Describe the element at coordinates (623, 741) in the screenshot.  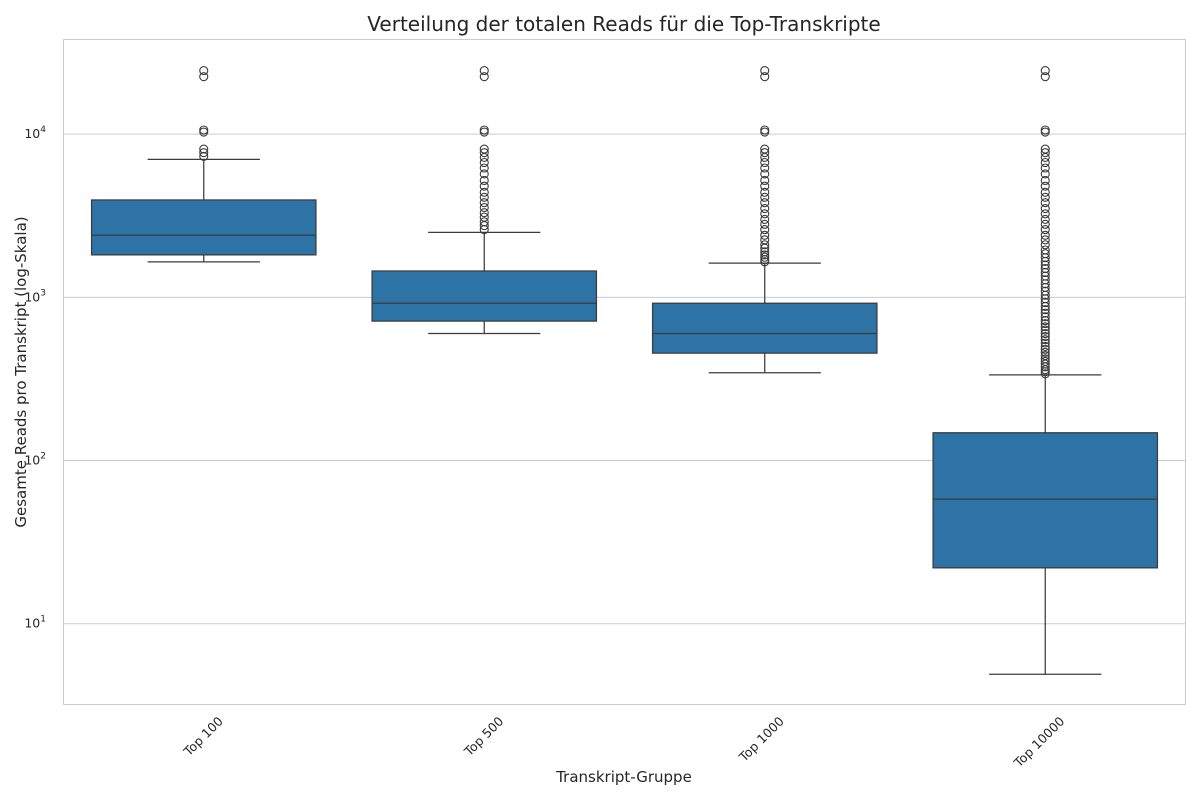
I see `x-axis-ticks: Top 100 Top 500 Top 1000 Top 10000` at that location.